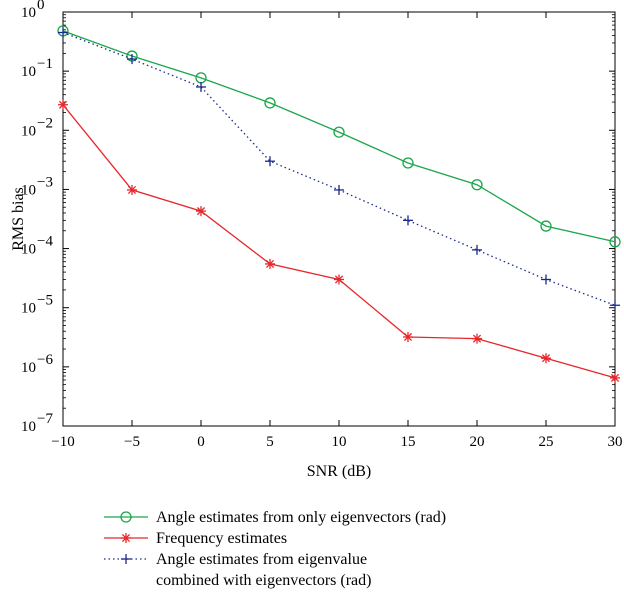  What do you see at coordinates (477, 442) in the screenshot?
I see `x-tick-label: 20` at bounding box center [477, 442].